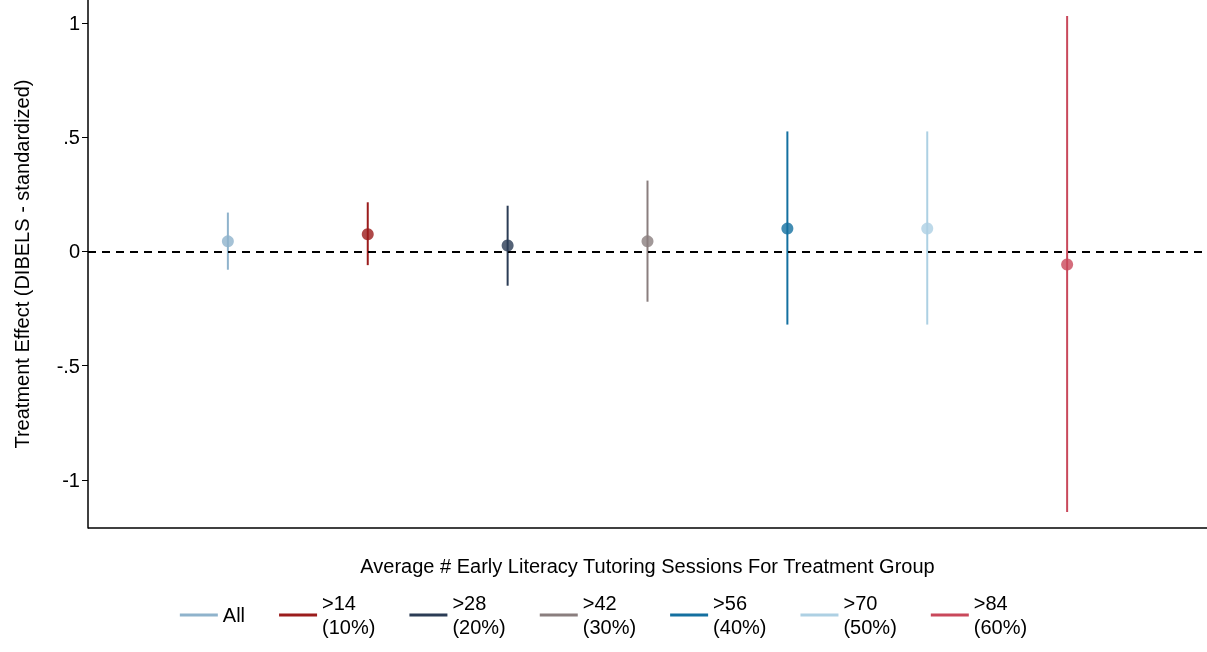  Describe the element at coordinates (74, 22) in the screenshot. I see `y-tick-label: 1` at that location.